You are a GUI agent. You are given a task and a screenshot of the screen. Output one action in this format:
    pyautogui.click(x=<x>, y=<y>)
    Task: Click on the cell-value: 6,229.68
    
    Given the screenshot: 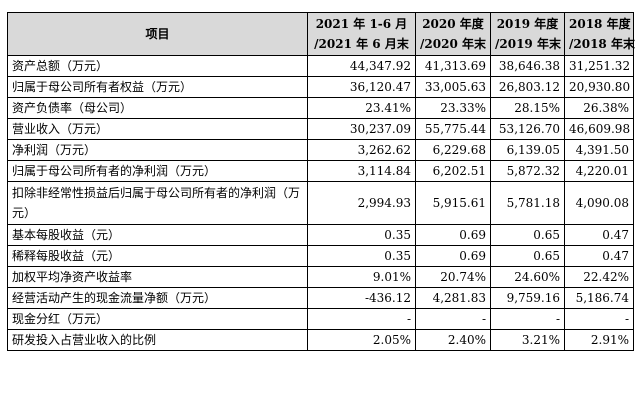 What is the action you would take?
    pyautogui.click(x=453, y=150)
    